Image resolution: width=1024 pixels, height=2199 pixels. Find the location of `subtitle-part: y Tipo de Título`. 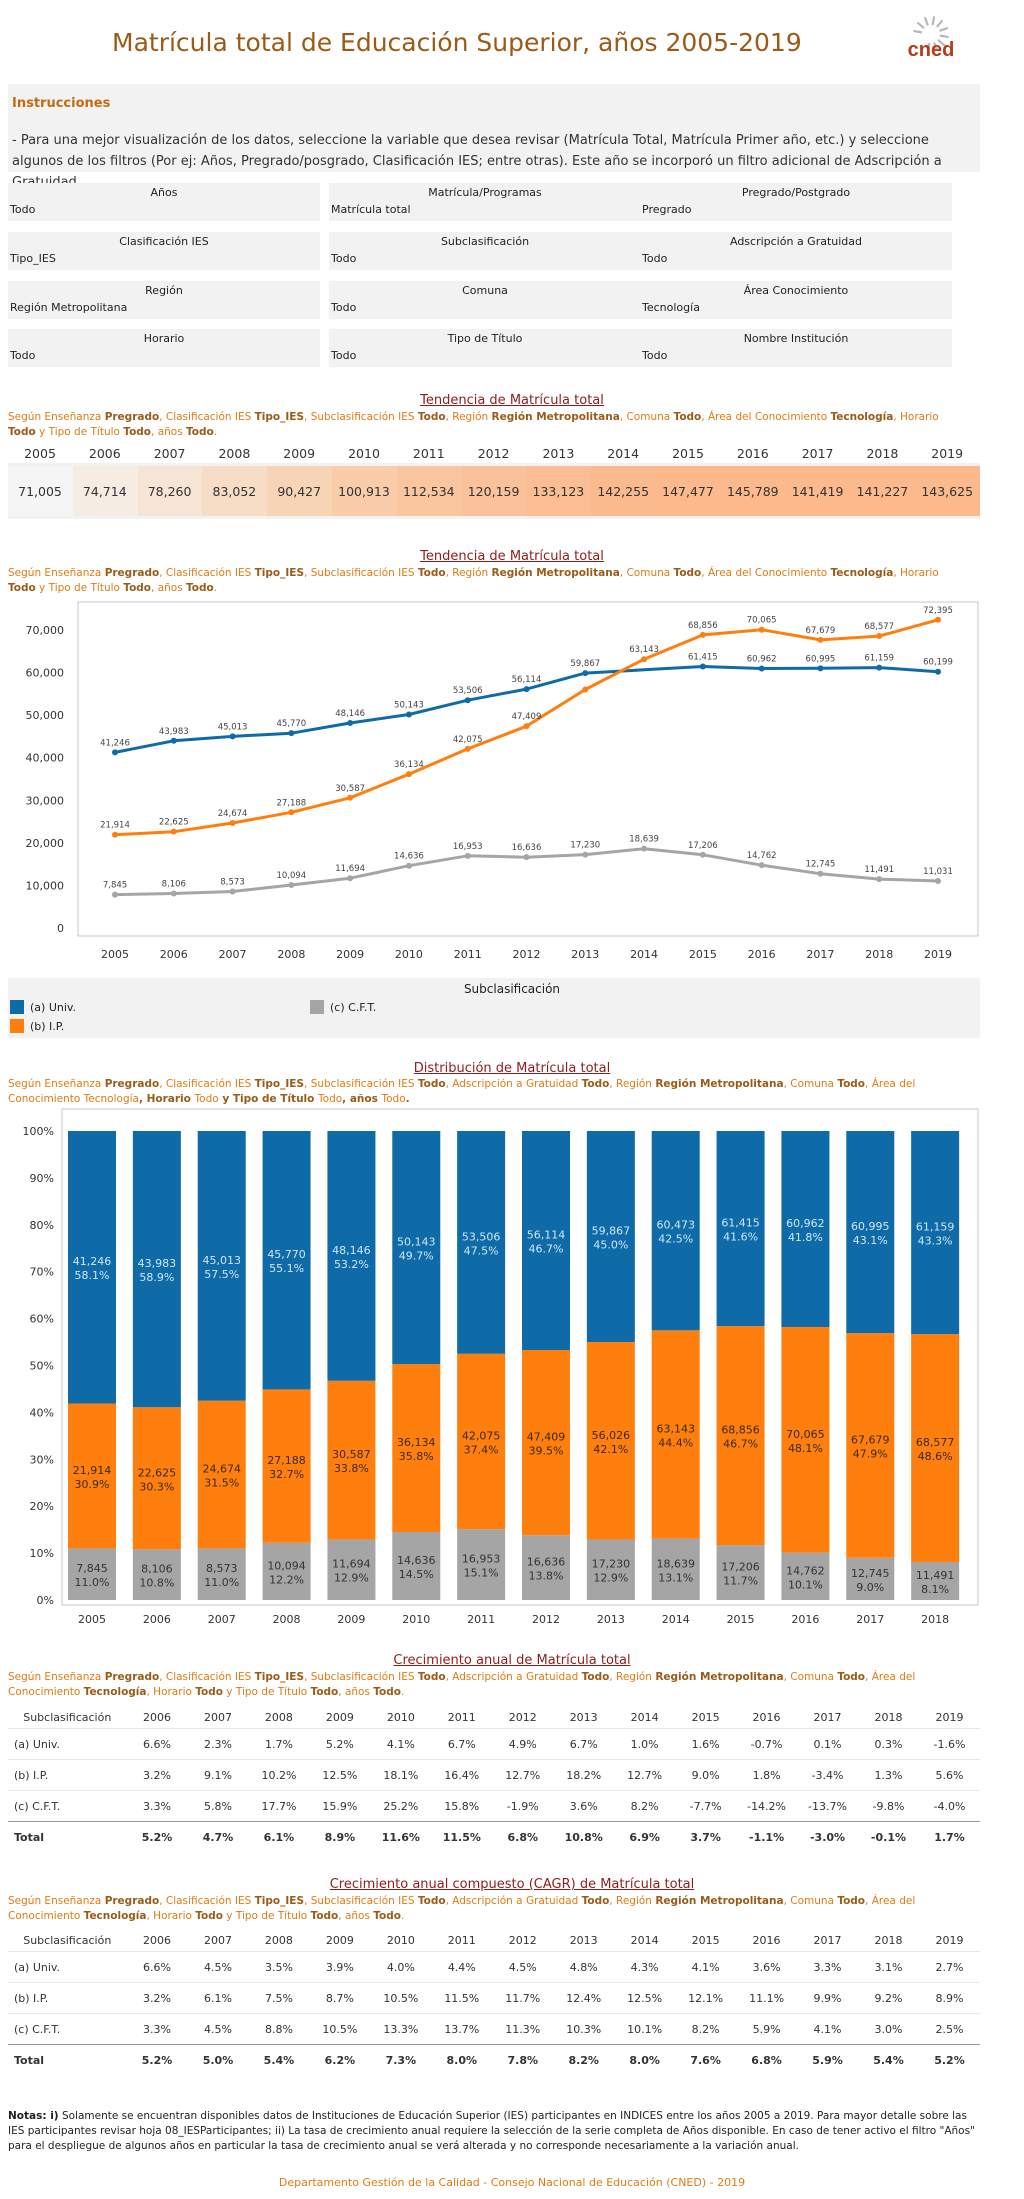

subtitle-part: y Tipo de Título is located at coordinates (79, 432).